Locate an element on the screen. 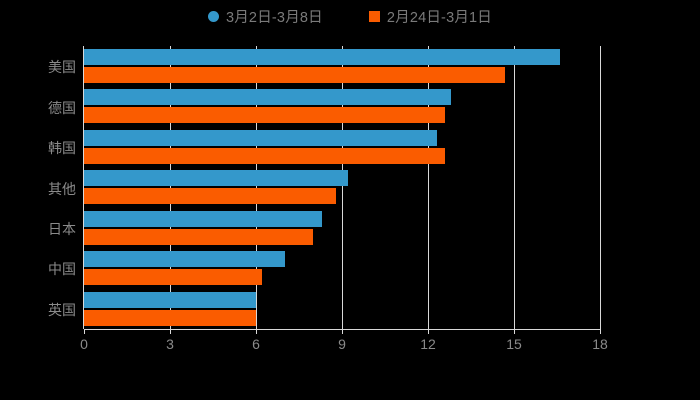 Image resolution: width=700 pixels, height=400 pixels. x-axis-tick-label: 18 is located at coordinates (600, 344).